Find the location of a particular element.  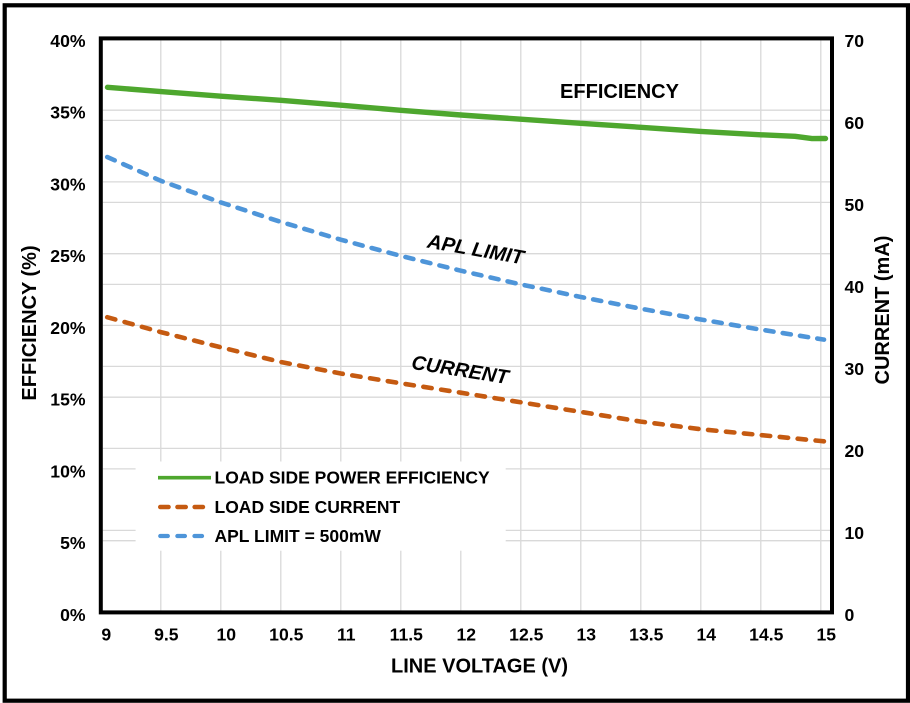

svg-text: EFFICIENCY (%) is located at coordinates (30, 322).